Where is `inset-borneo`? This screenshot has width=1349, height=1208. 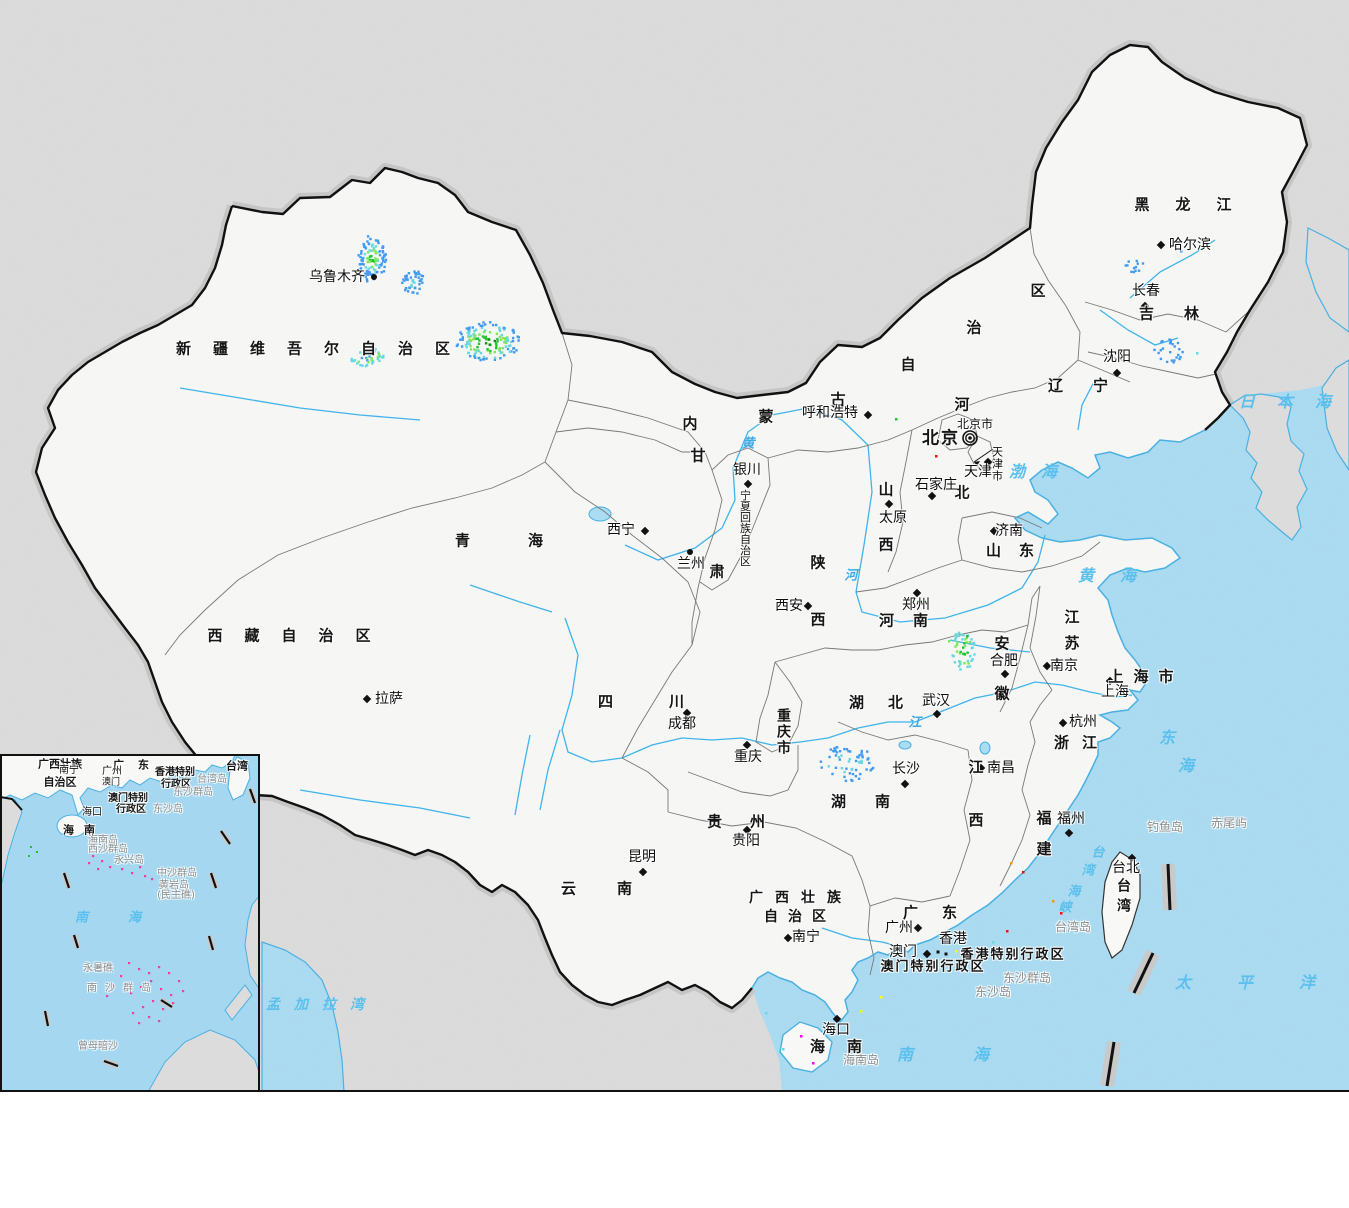
inset-borneo is located at coordinates (203, 1060).